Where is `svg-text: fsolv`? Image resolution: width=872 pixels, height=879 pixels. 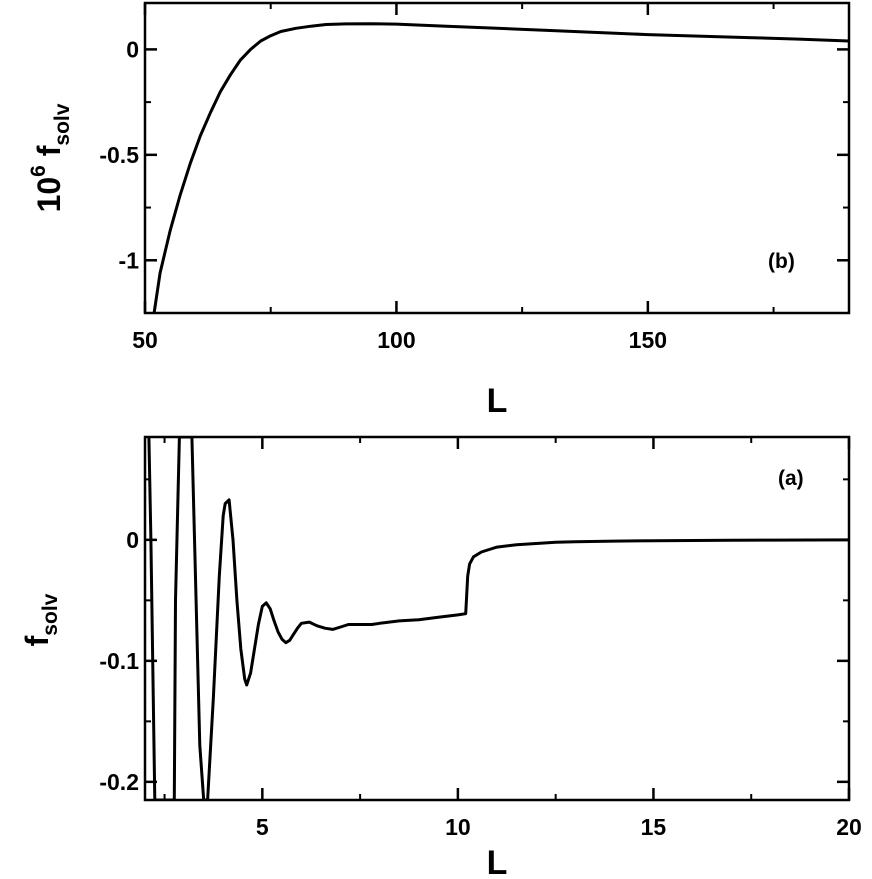 svg-text: fsolv is located at coordinates (40, 619).